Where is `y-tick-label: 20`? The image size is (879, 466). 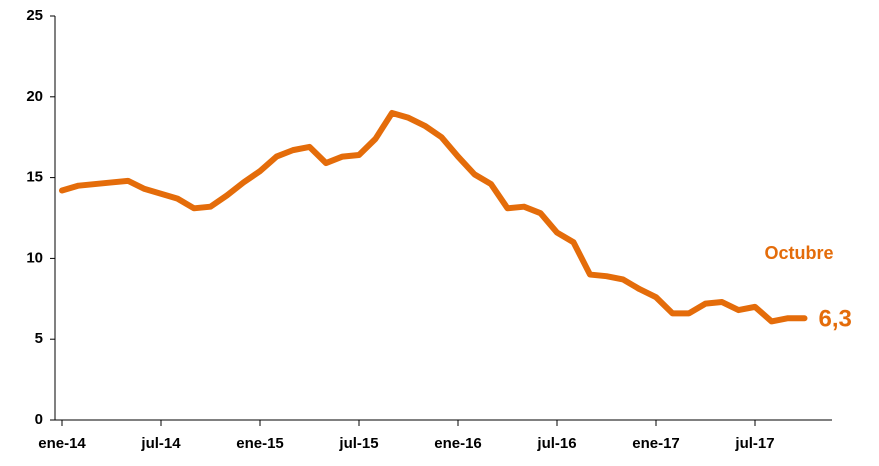 y-tick-label: 20 is located at coordinates (34, 96).